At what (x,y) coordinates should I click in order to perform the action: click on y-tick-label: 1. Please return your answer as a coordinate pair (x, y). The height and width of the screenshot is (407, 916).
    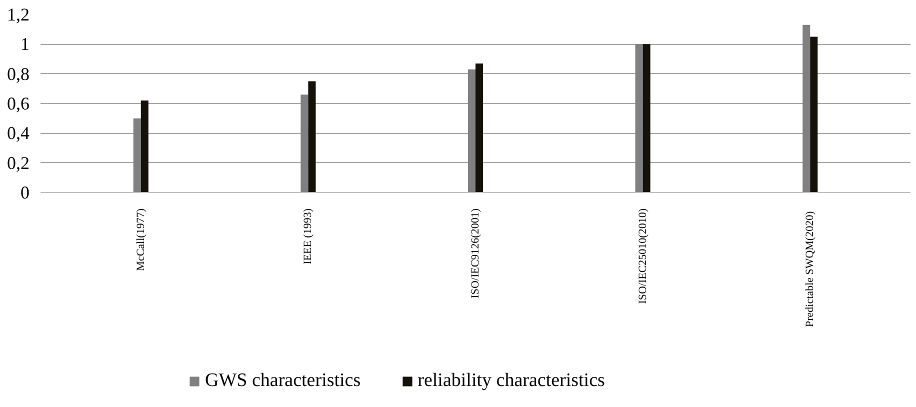
    Looking at the image, I should click on (25, 44).